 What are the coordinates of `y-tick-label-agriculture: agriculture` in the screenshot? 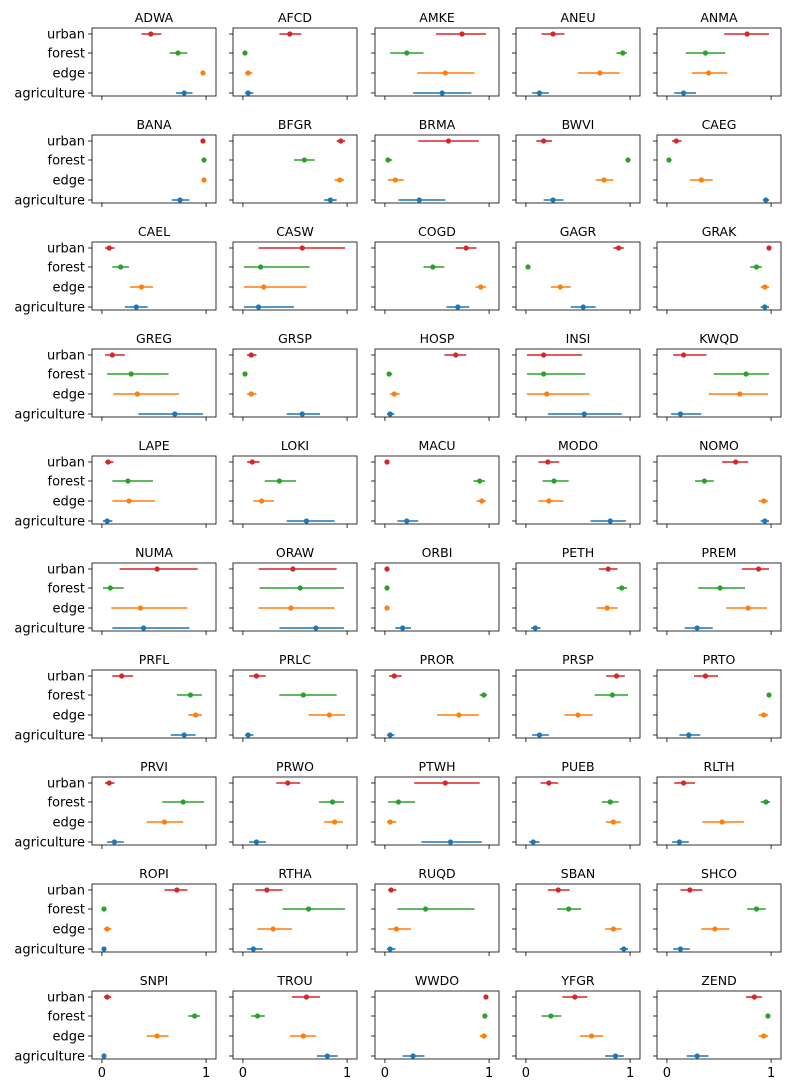 It's located at (49, 950).